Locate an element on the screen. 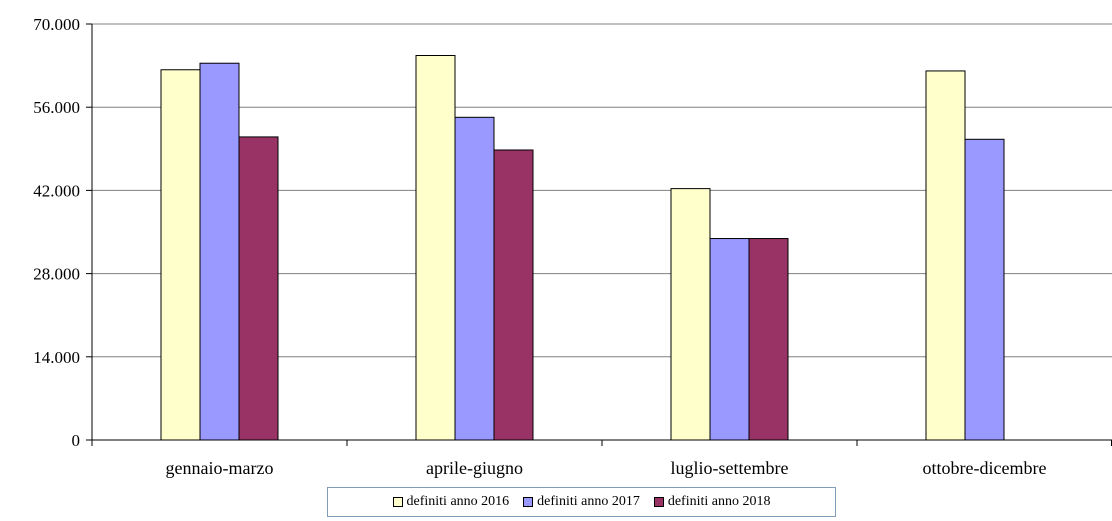 This screenshot has width=1112, height=521. legend-label-2018: definiti anno 2018 is located at coordinates (719, 501).